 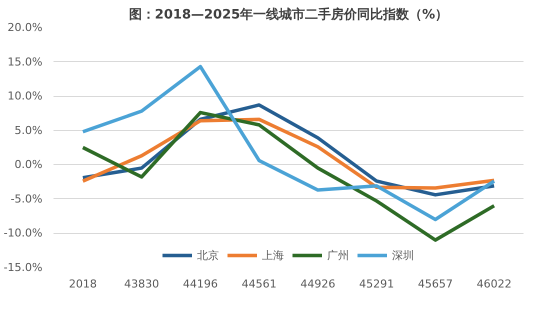 I want to click on y-tick-label: 15.0%, so click(x=25, y=61).